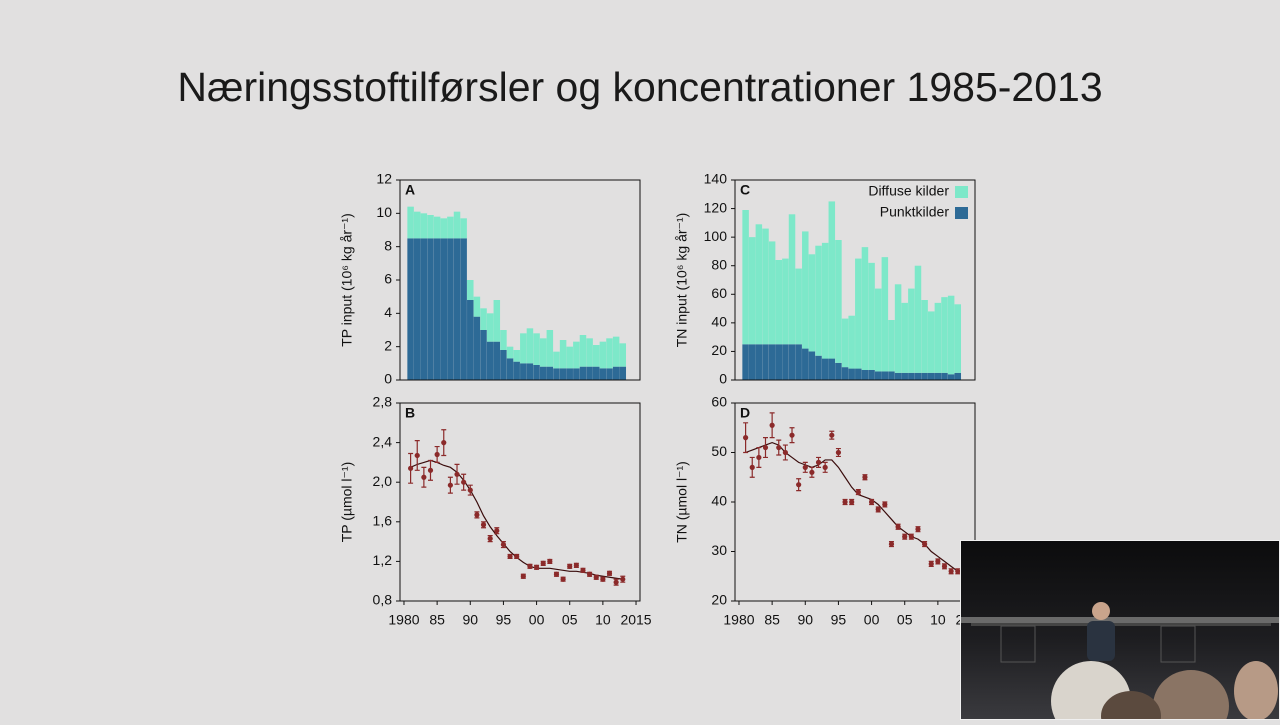 The image size is (1280, 725). Describe the element at coordinates (719, 550) in the screenshot. I see `y-tick-label: 30` at that location.